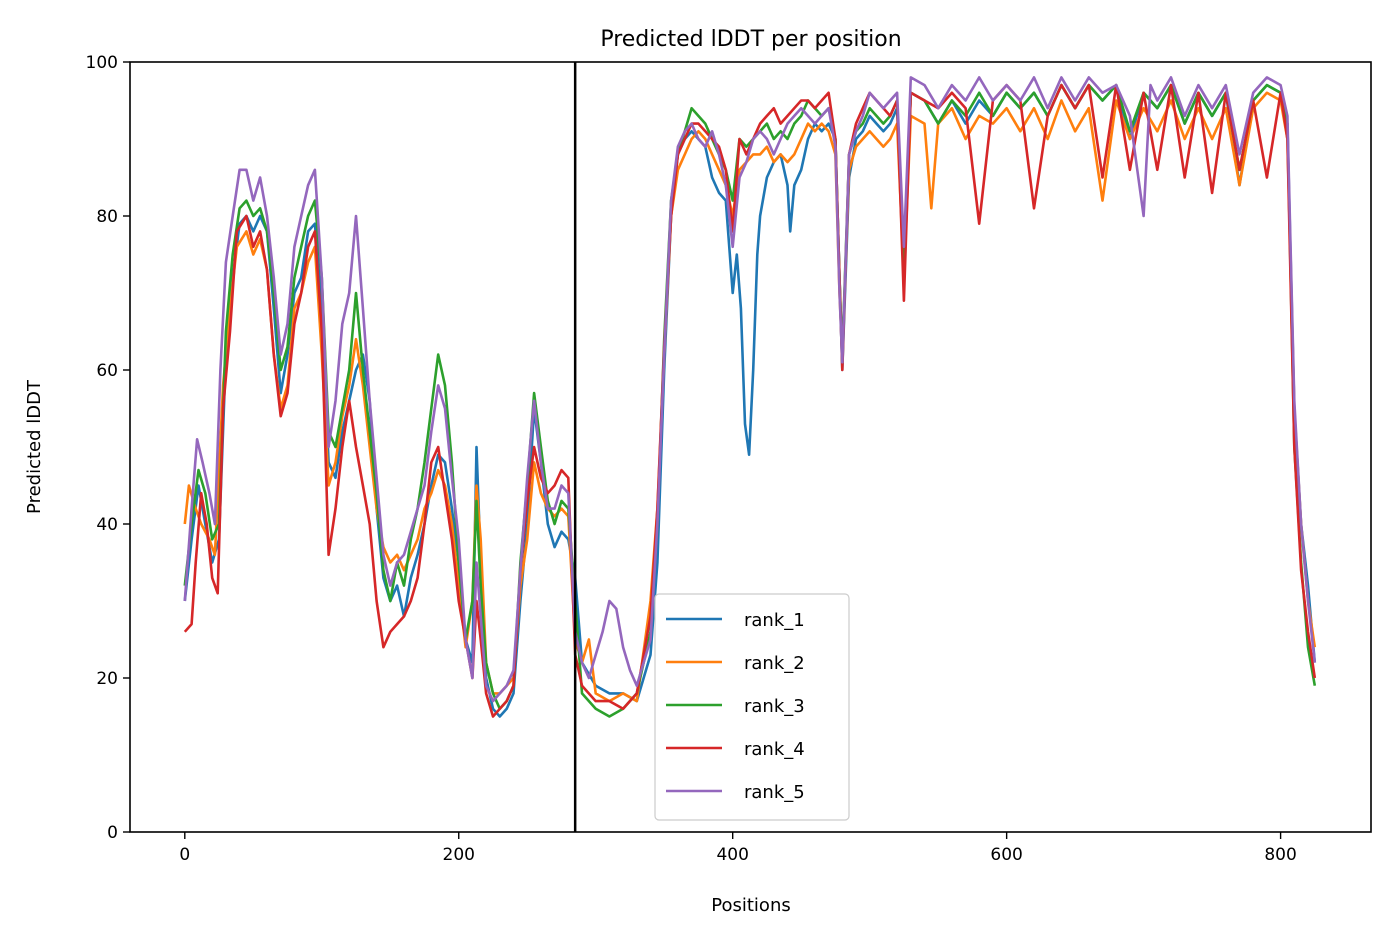 The height and width of the screenshot is (939, 1391). What do you see at coordinates (750, 39) in the screenshot?
I see `chart-title: Predicted lDDT per position` at bounding box center [750, 39].